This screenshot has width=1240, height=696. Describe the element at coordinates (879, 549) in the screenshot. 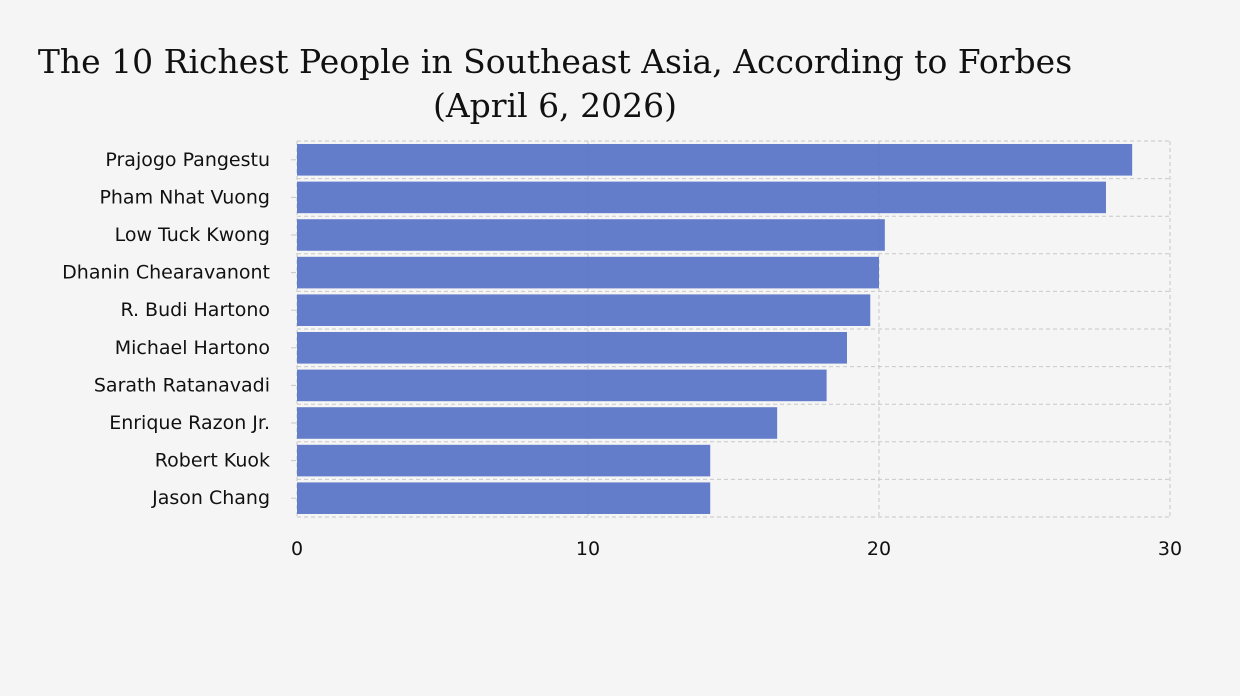

I see `x-tick-label: 20` at that location.